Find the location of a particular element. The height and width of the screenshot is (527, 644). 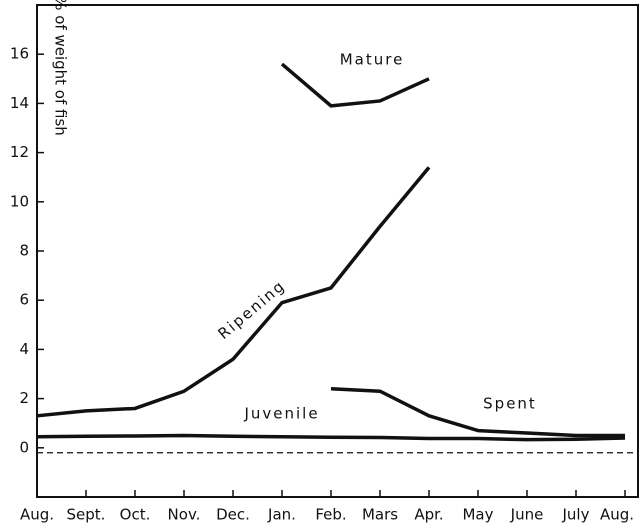

x-tick-label: May is located at coordinates (477, 515).